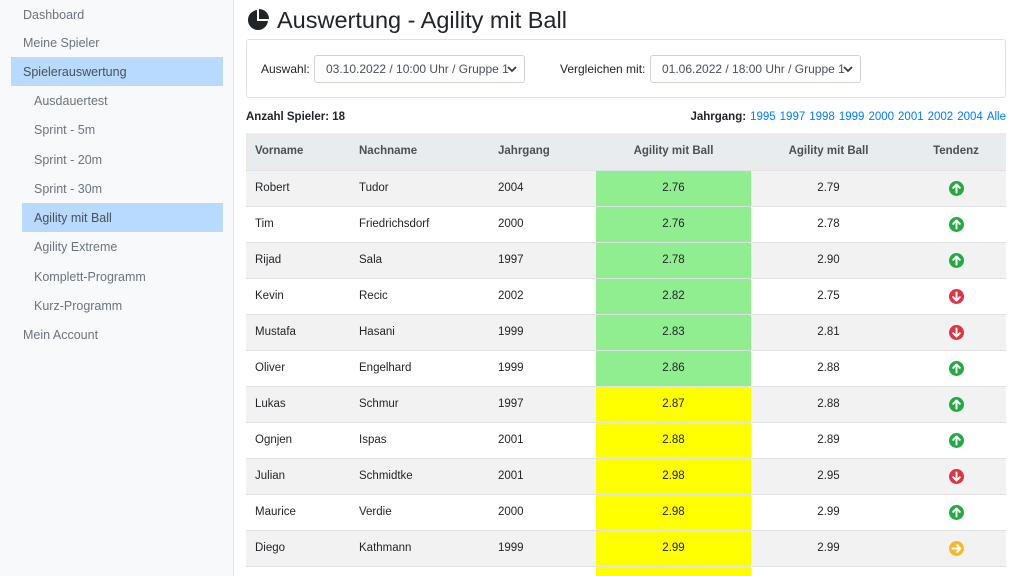 Image resolution: width=1024 pixels, height=576 pixels. Describe the element at coordinates (122, 188) in the screenshot. I see `sidebar-item-sprint-30m: Sprint - 30m` at that location.